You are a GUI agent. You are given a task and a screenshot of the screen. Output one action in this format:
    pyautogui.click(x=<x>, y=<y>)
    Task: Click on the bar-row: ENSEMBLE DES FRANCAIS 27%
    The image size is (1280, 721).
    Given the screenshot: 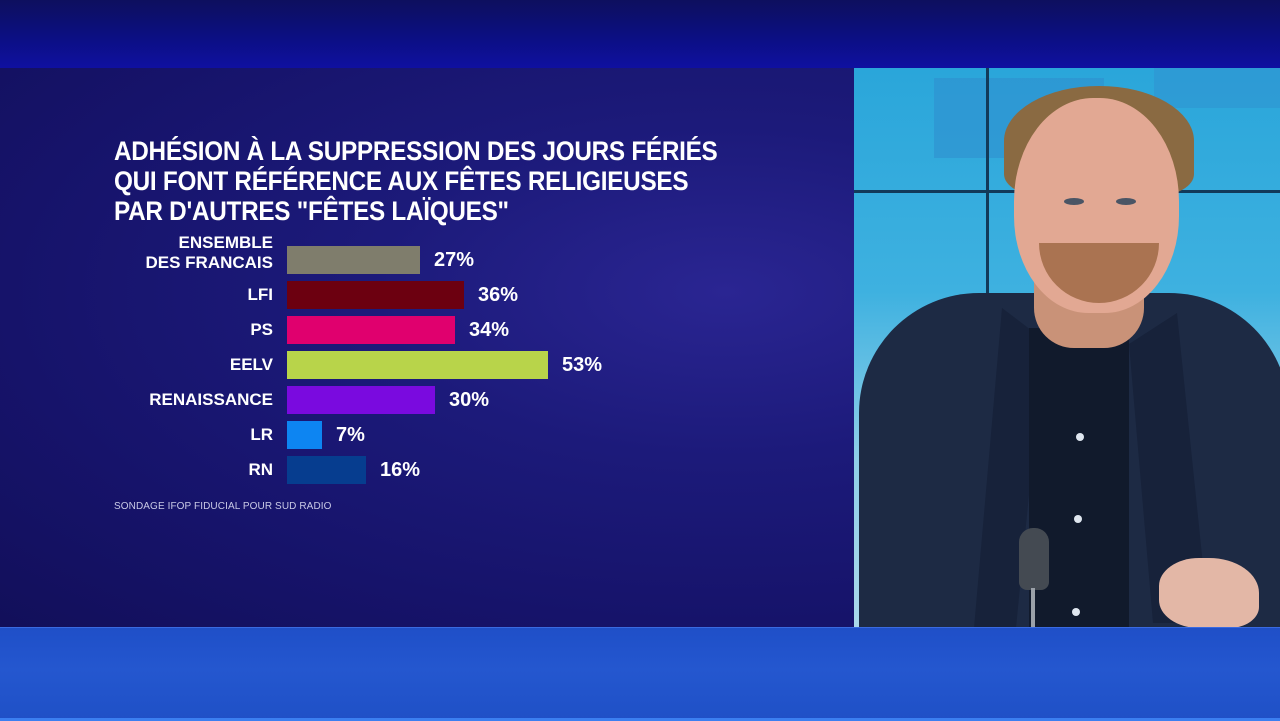 What is the action you would take?
    pyautogui.click(x=427, y=254)
    